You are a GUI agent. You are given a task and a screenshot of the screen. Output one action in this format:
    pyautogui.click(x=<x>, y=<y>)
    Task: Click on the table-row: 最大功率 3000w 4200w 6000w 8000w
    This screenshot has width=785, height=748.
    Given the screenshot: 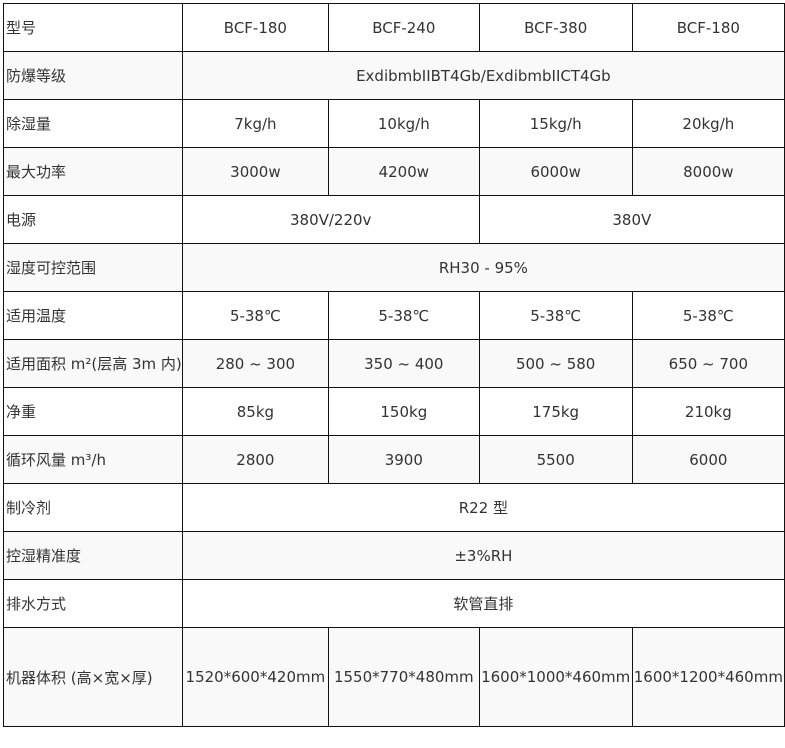 What is the action you would take?
    pyautogui.click(x=394, y=171)
    